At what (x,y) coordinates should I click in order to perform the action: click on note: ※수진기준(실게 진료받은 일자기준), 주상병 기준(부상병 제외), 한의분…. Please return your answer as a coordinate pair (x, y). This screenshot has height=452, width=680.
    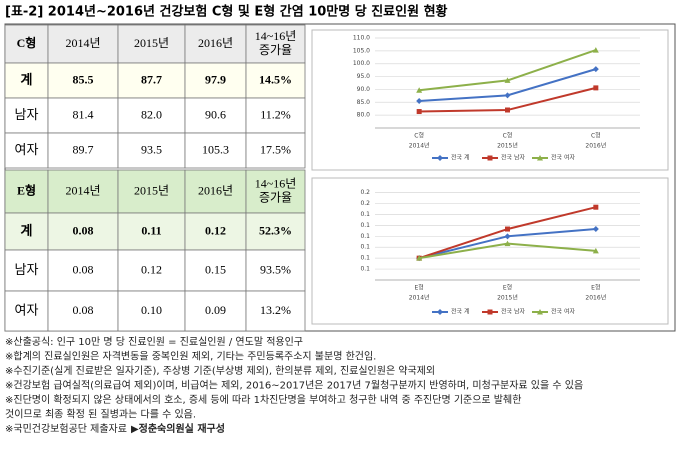
    Looking at the image, I should click on (220, 371).